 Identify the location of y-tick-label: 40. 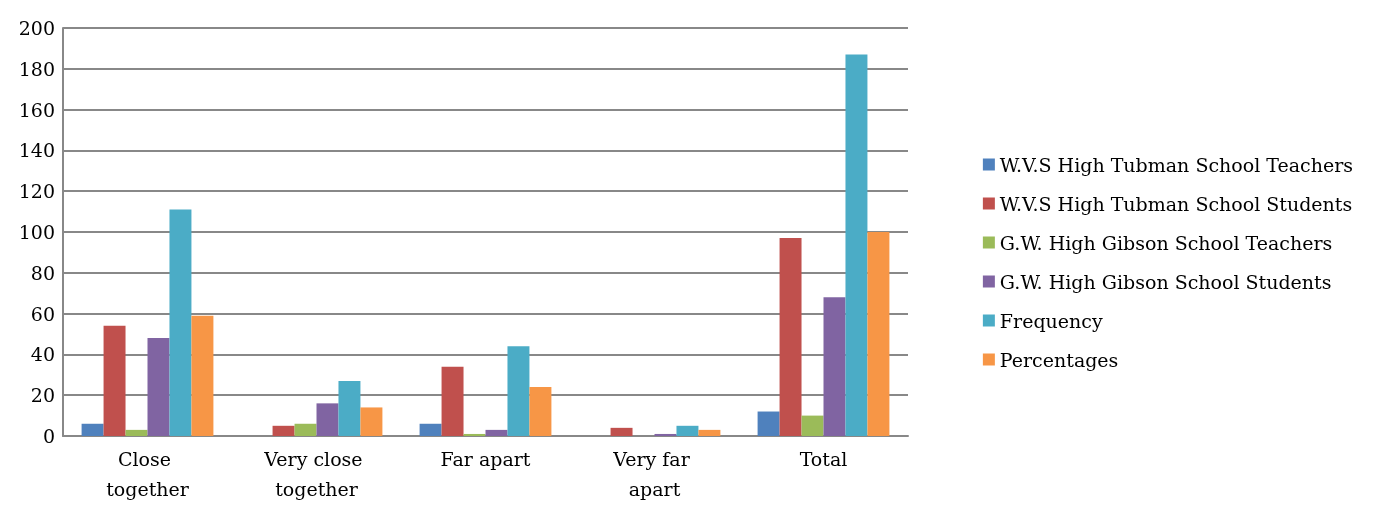
(42, 354).